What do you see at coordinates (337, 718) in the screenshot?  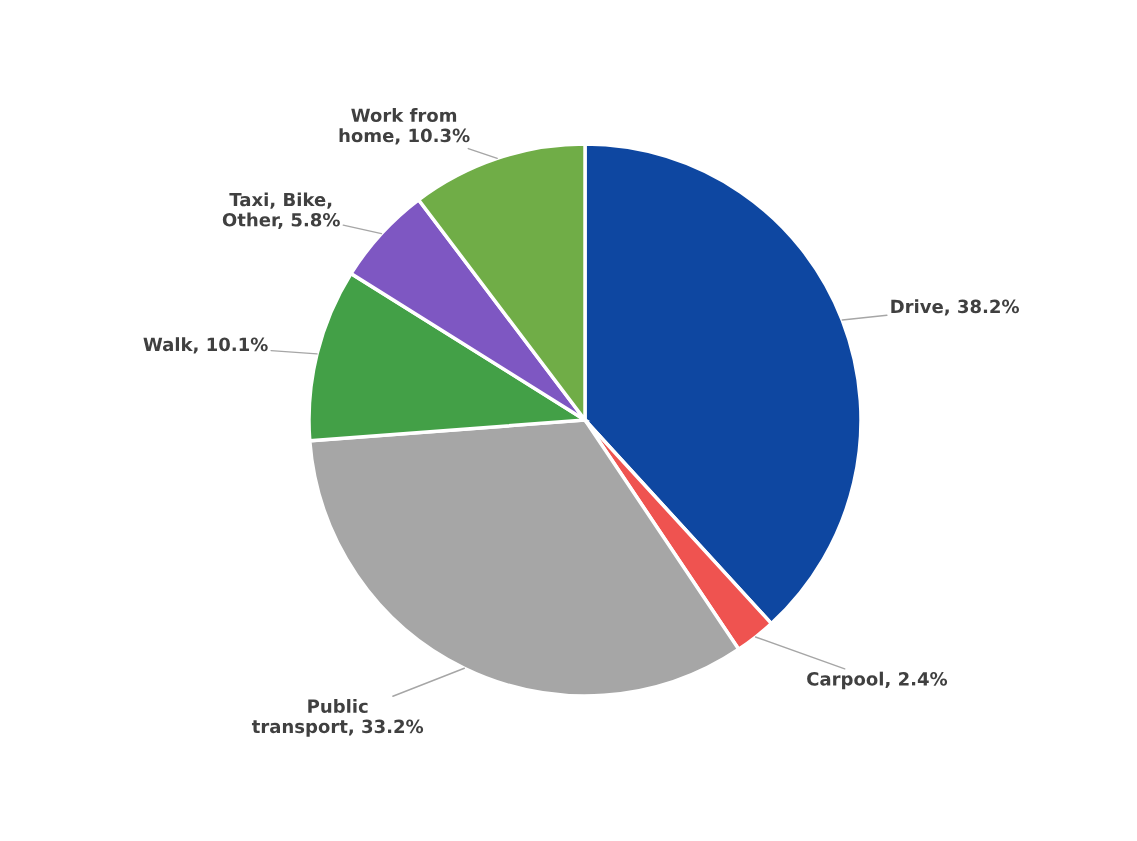 I see `slice-label: Public transport, 33.2%` at bounding box center [337, 718].